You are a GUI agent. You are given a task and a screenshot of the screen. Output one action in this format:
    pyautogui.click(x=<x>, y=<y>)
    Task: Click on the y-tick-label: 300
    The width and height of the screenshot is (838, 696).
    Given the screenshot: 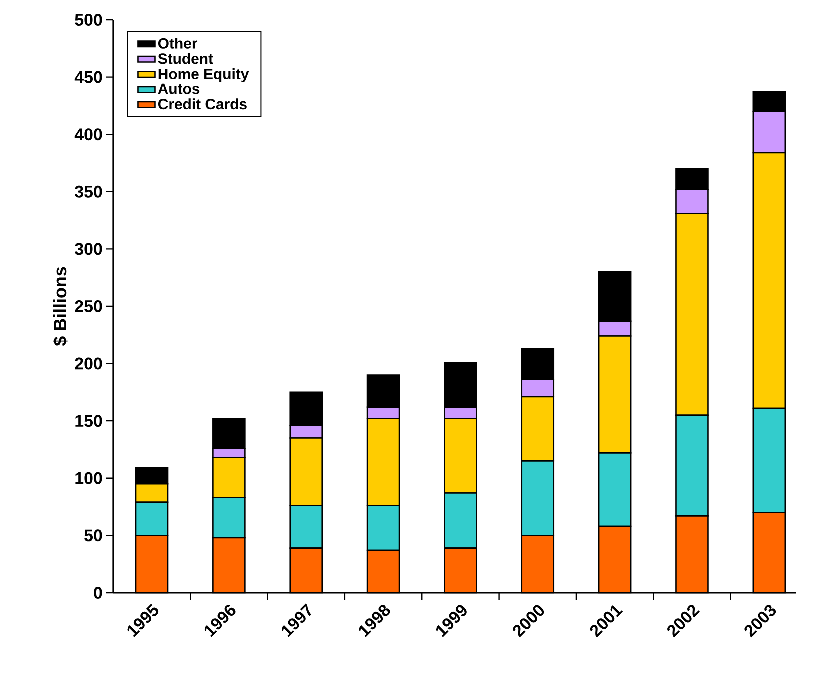 What is the action you would take?
    pyautogui.click(x=88, y=249)
    